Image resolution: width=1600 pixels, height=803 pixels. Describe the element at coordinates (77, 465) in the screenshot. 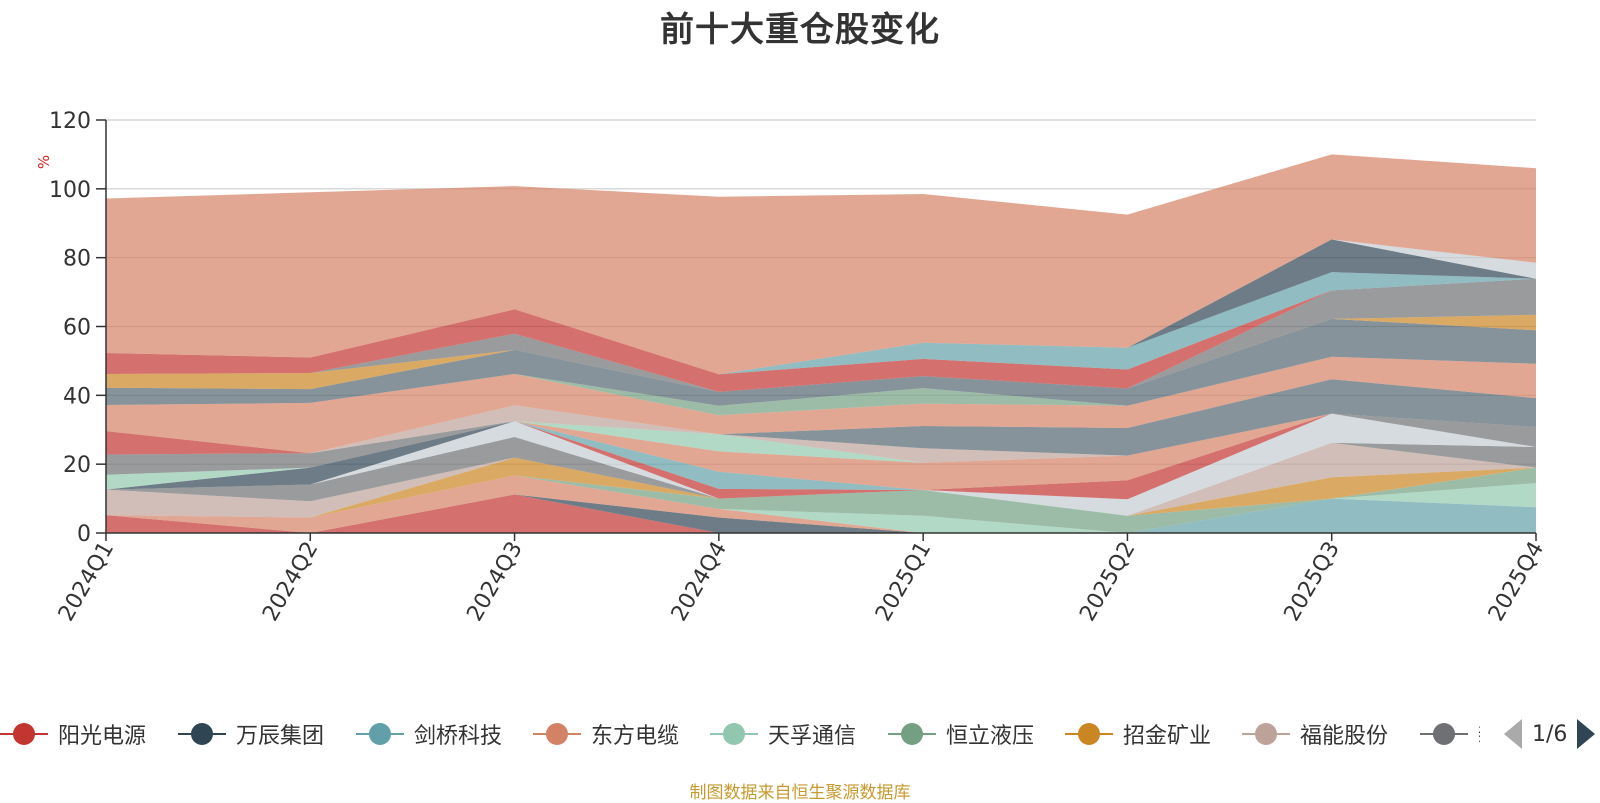

I see `y-tick-label: 20` at that location.